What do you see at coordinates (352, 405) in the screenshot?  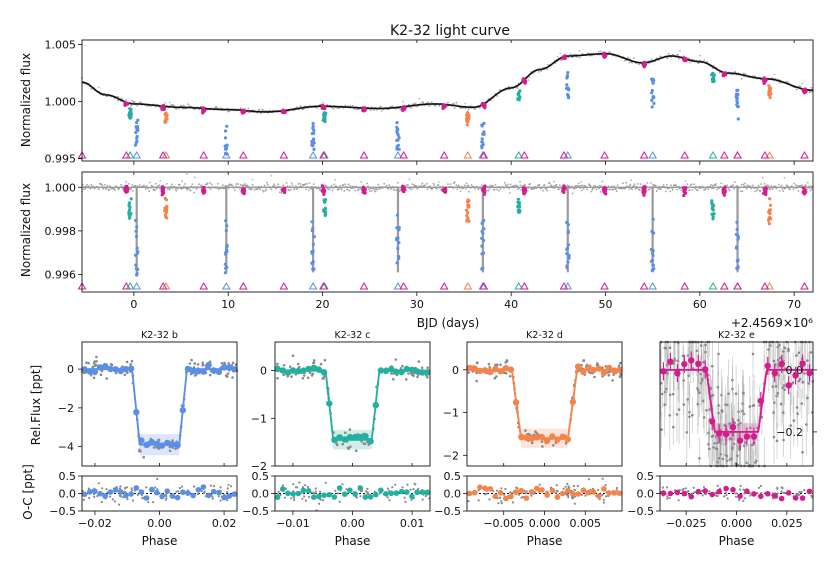 I see `model-line` at bounding box center [352, 405].